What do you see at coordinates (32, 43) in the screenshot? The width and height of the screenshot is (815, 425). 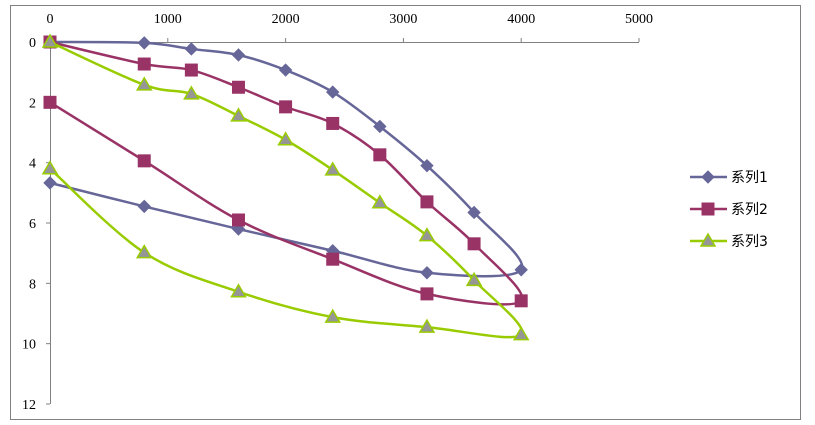 I see `y-tick-label: 0` at bounding box center [32, 43].